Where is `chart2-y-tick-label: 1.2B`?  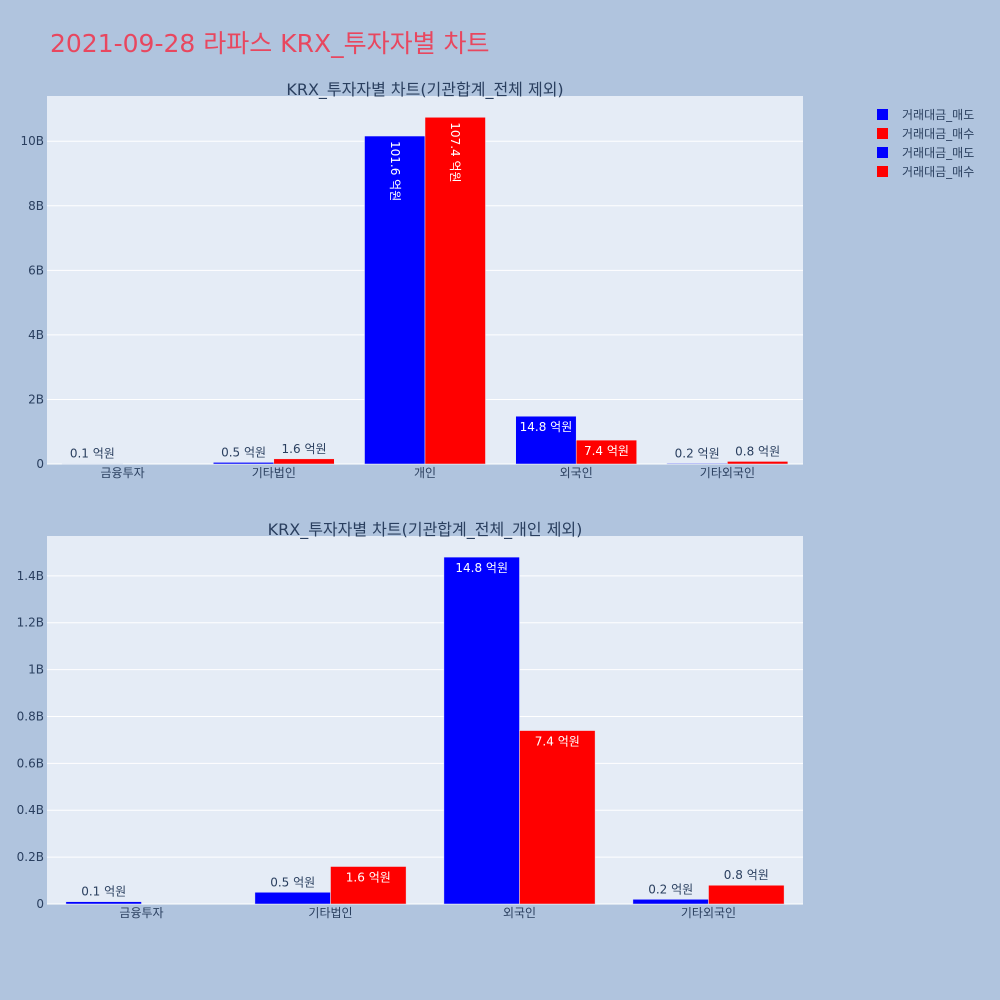
chart2-y-tick-label: 1.2B is located at coordinates (30, 623).